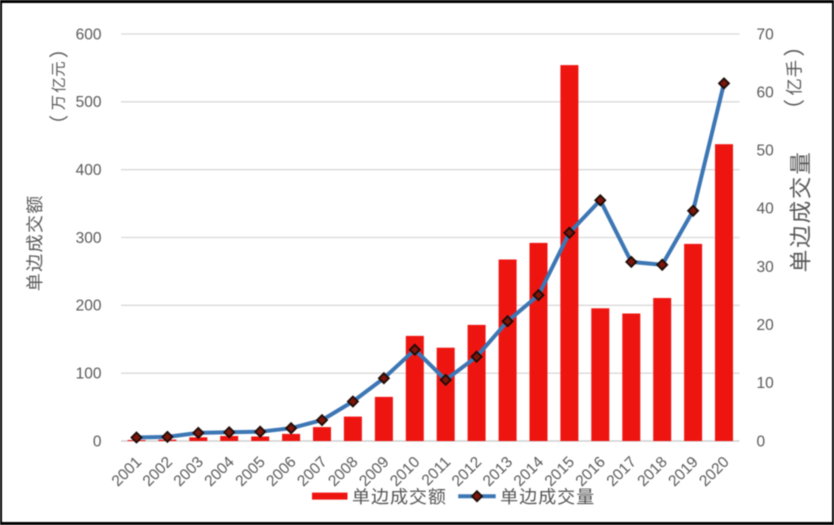 This screenshot has height=525, width=834. Describe the element at coordinates (766, 209) in the screenshot. I see `svg-text: 40` at that location.